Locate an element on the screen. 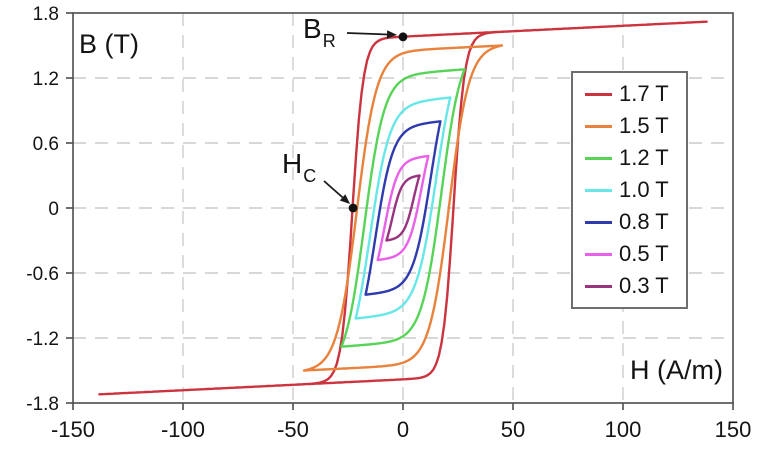 This screenshot has height=455, width=768. remanence-point is located at coordinates (403, 37).